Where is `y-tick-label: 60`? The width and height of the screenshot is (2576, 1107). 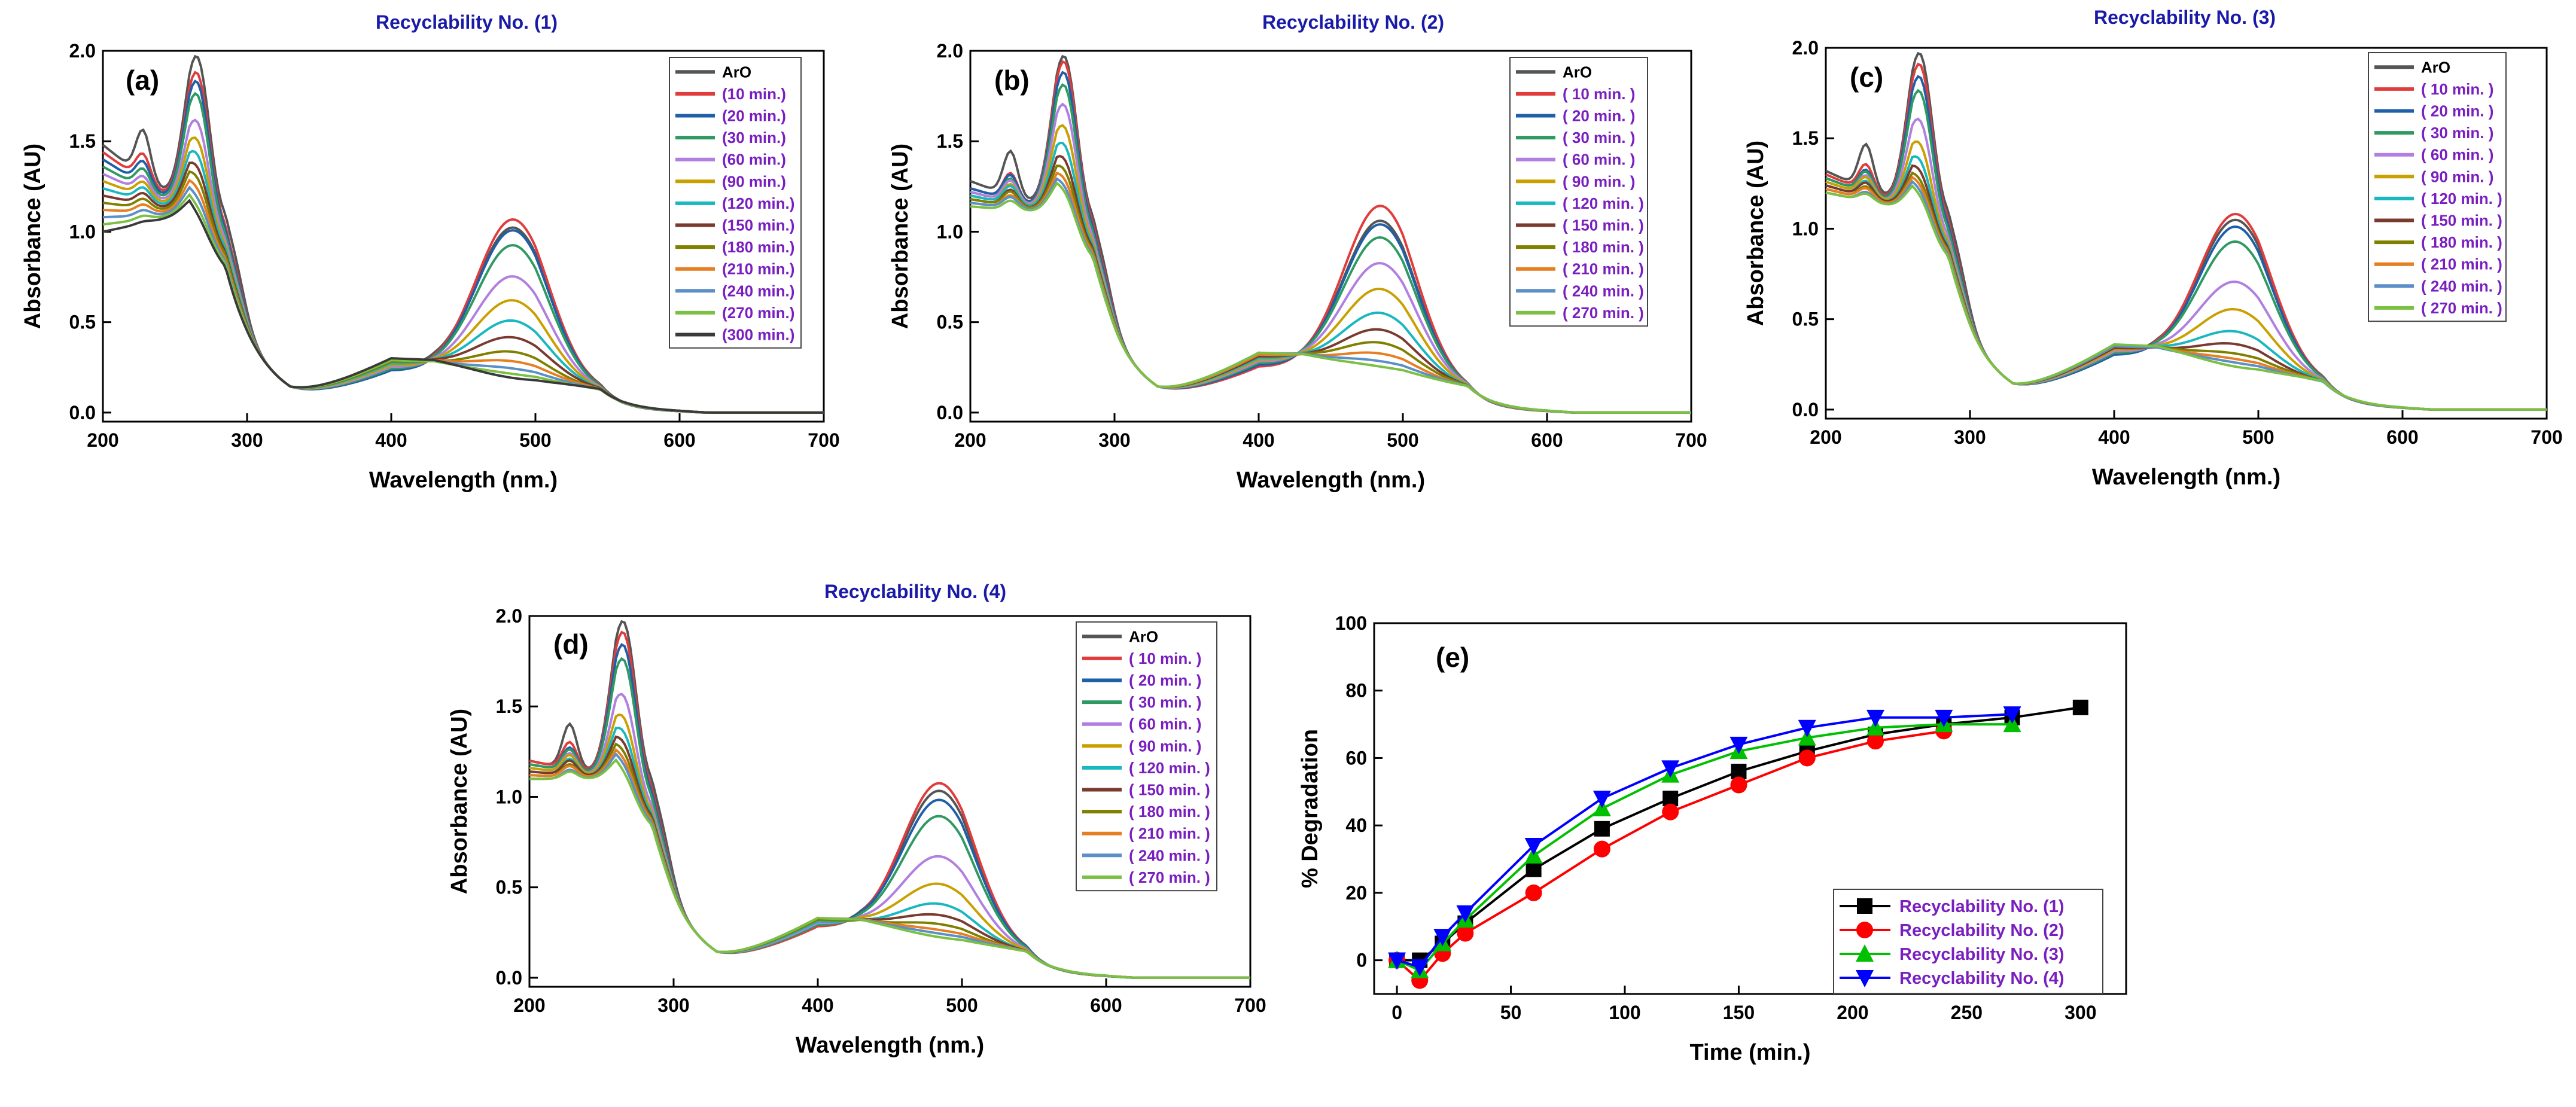
y-tick-label: 60 is located at coordinates (1356, 758).